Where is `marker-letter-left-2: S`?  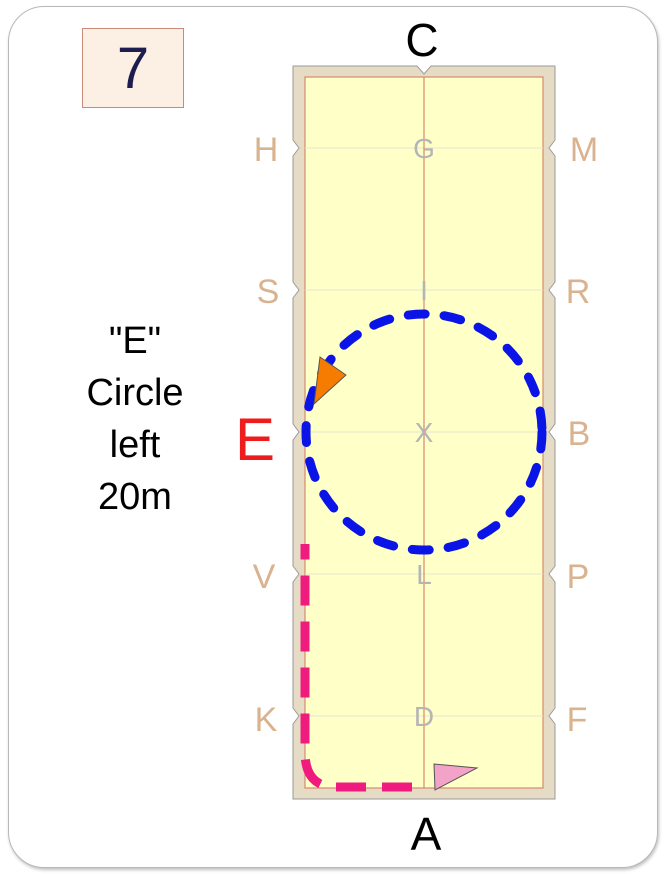 marker-letter-left-2: S is located at coordinates (268, 292).